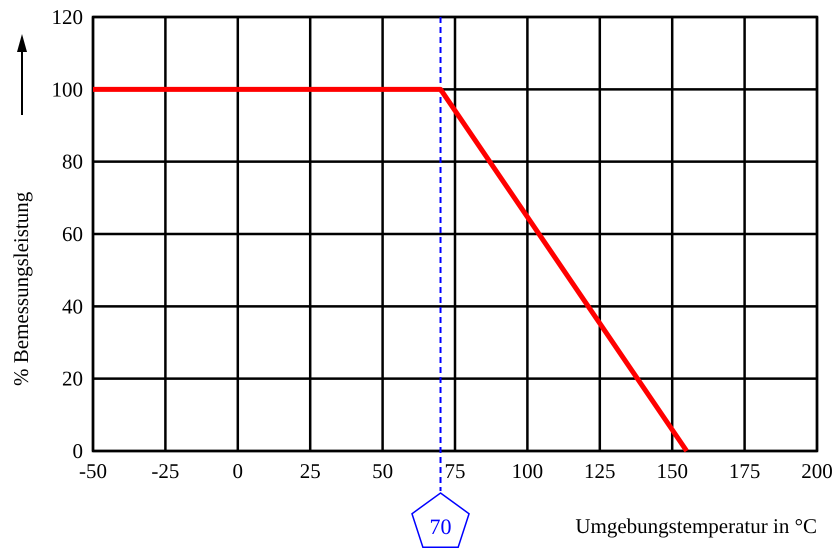  What do you see at coordinates (21, 288) in the screenshot?
I see `y-axis-title: % Bemessungsleistung` at bounding box center [21, 288].